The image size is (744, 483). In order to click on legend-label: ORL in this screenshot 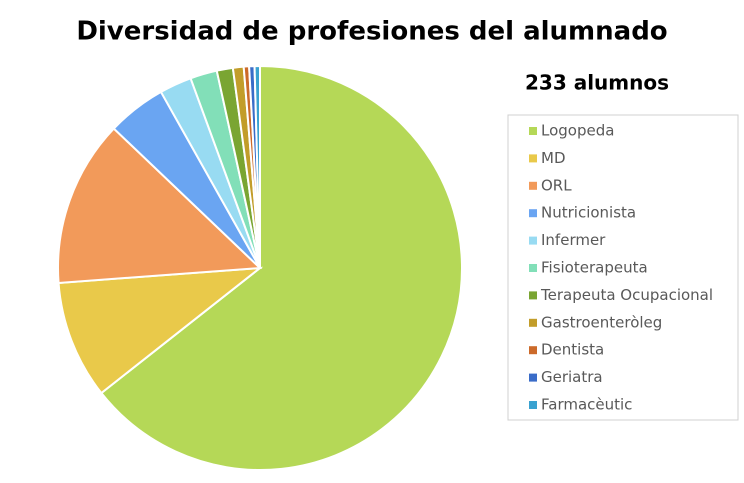, I will do `click(556, 185)`.